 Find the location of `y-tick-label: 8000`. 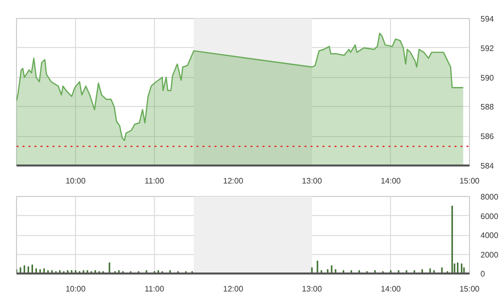

y-tick-label: 8000 is located at coordinates (489, 197).